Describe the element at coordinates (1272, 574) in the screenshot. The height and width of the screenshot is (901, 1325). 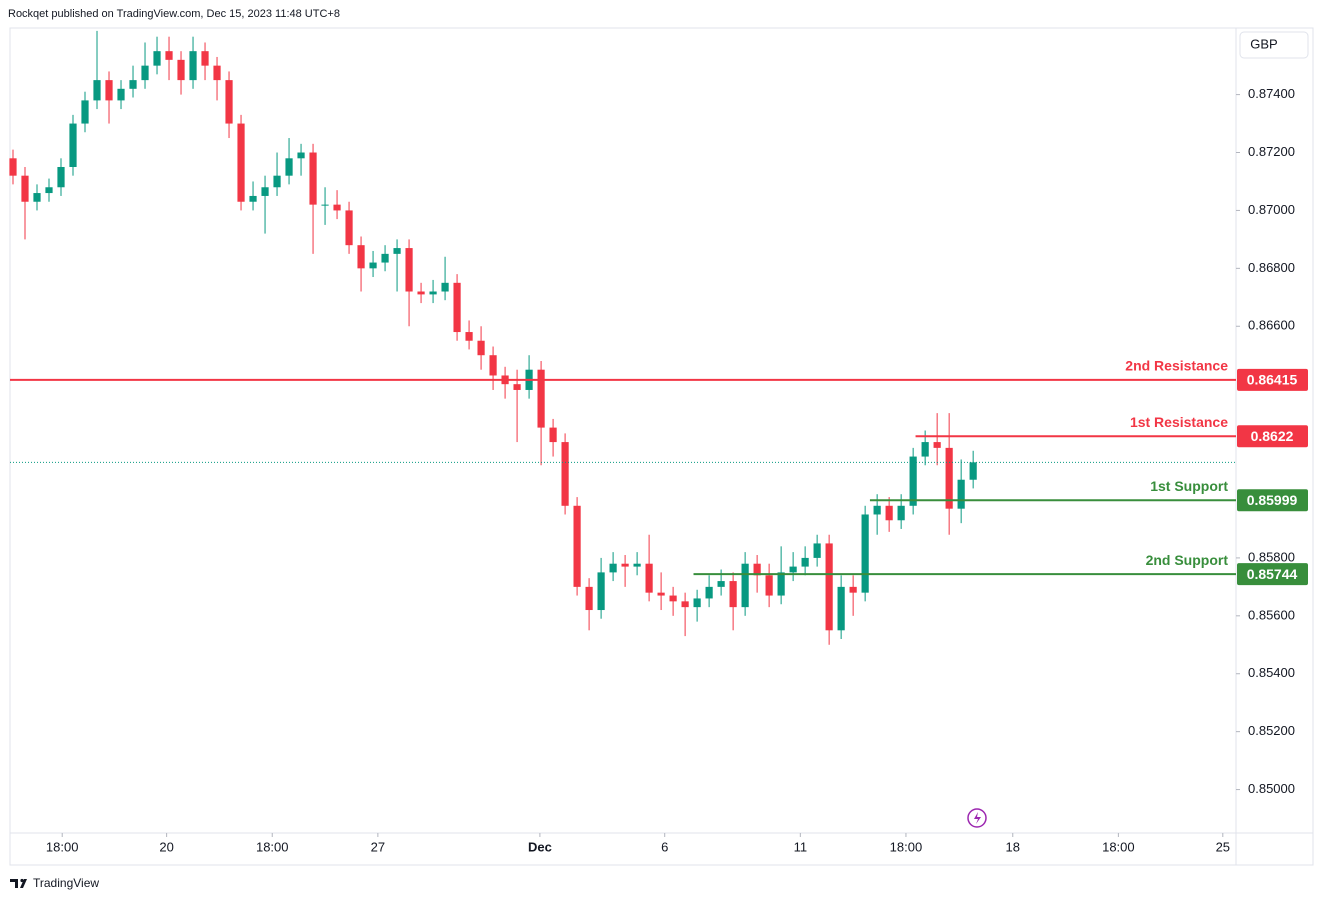
I see `level-price-label: 0.85744` at that location.